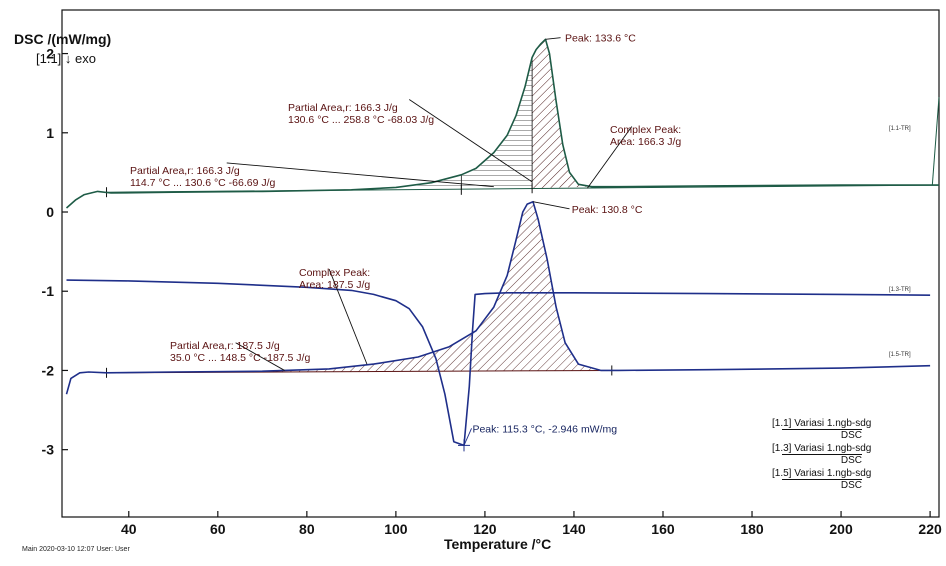 The image size is (946, 566). What do you see at coordinates (841, 529) in the screenshot?
I see `x-tick-label: 200` at bounding box center [841, 529].